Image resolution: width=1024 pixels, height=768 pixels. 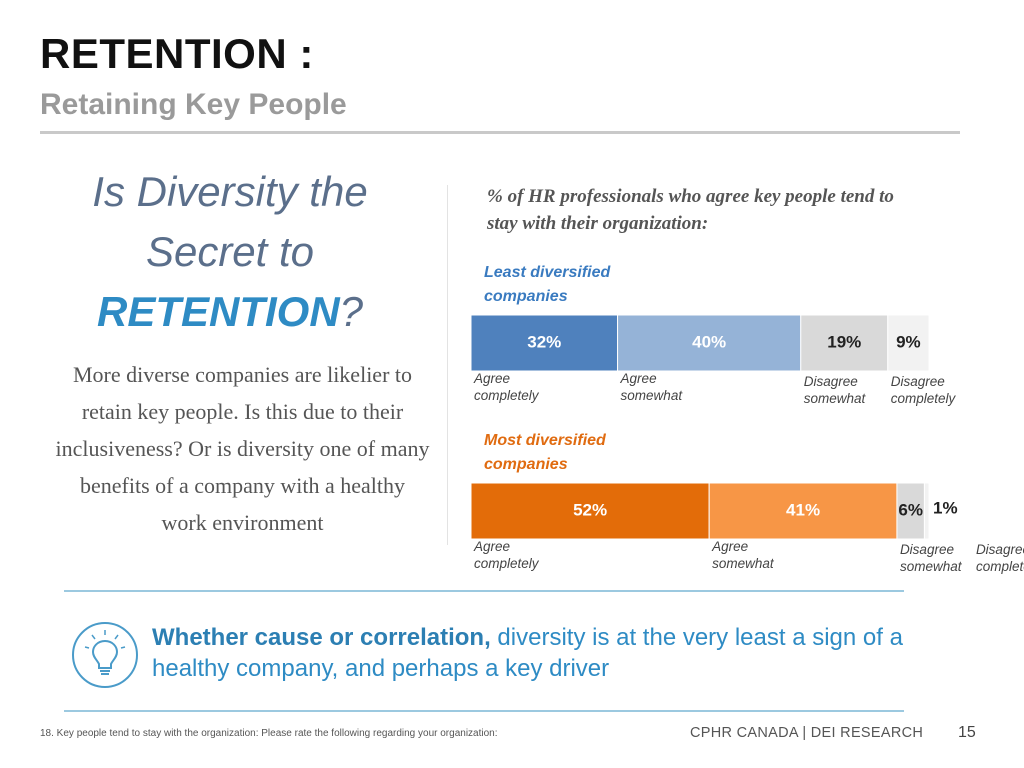 I want to click on series-1-disagree-somewhat-category-label: Disagree somewhat, so click(x=931, y=558).